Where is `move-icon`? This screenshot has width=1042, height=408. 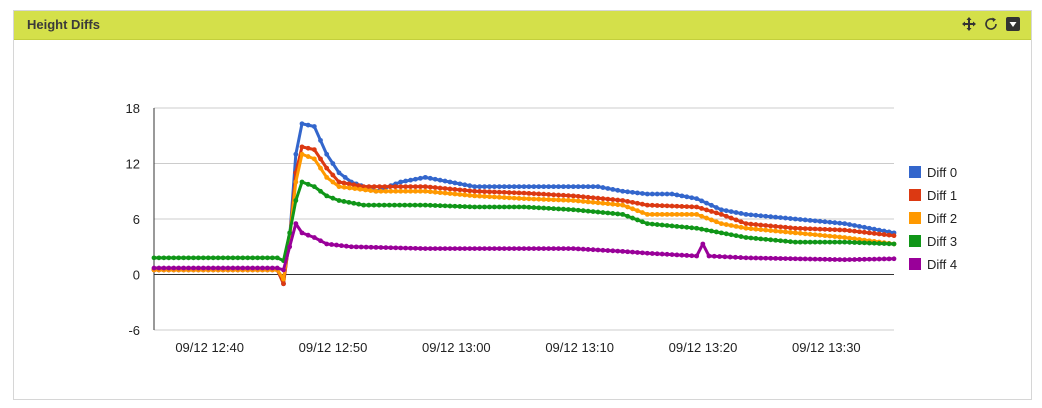 move-icon is located at coordinates (969, 24).